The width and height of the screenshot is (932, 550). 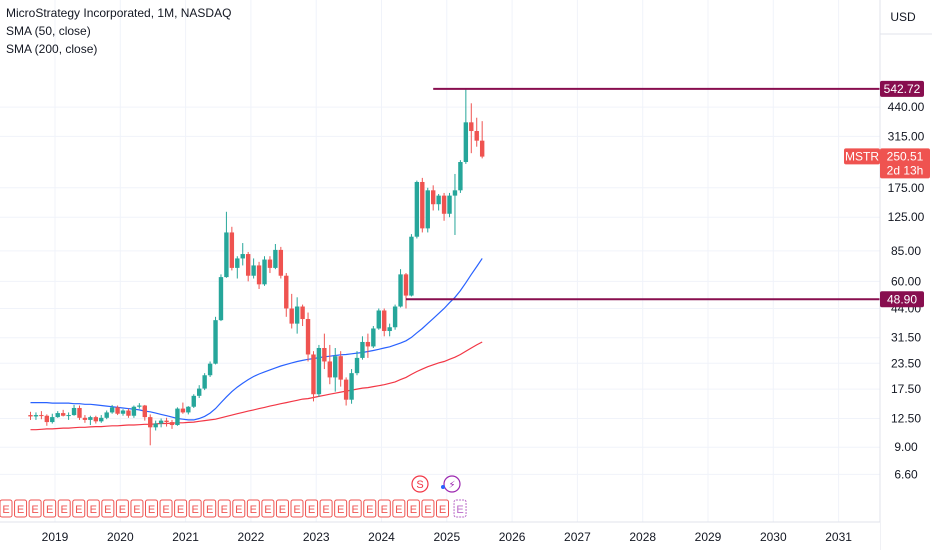 I want to click on split-marker: ⚡, so click(x=451, y=484).